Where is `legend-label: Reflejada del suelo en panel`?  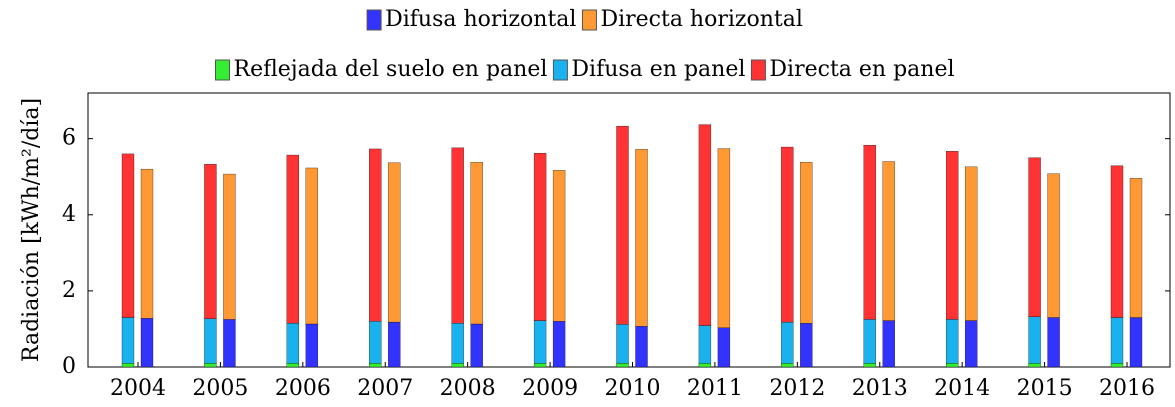 legend-label: Reflejada del suelo en panel is located at coordinates (391, 69).